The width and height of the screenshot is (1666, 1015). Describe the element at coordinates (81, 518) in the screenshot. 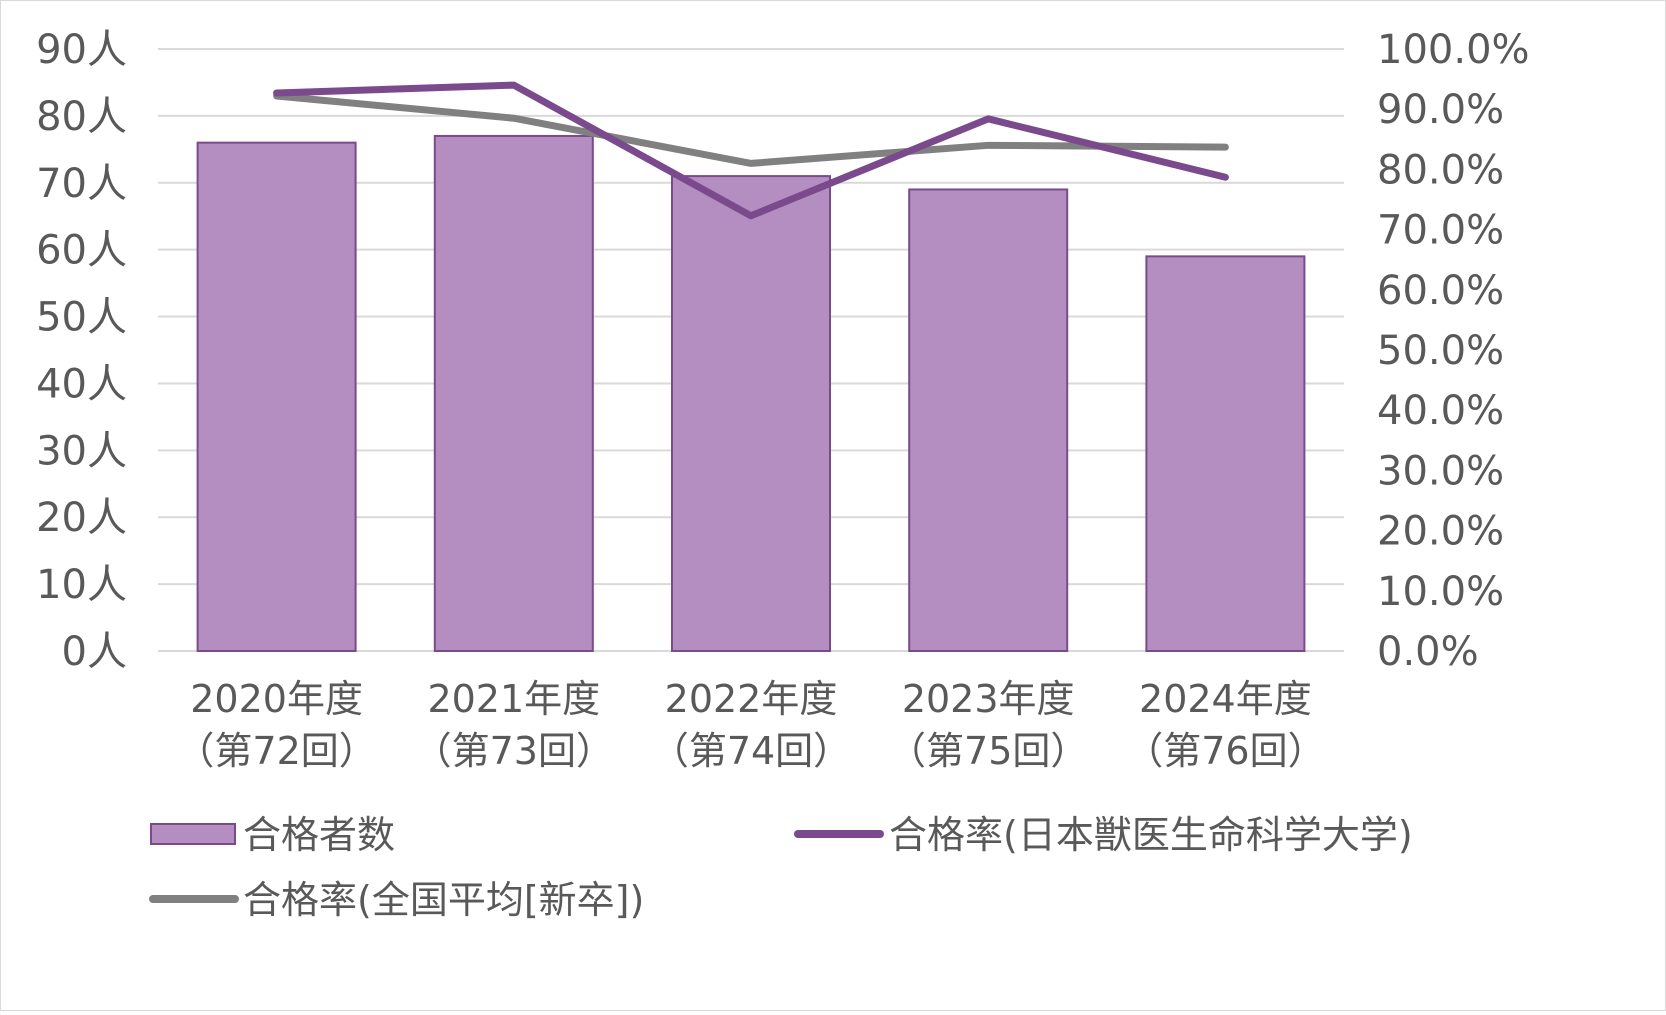

I see `left-tick-label: 20人` at that location.